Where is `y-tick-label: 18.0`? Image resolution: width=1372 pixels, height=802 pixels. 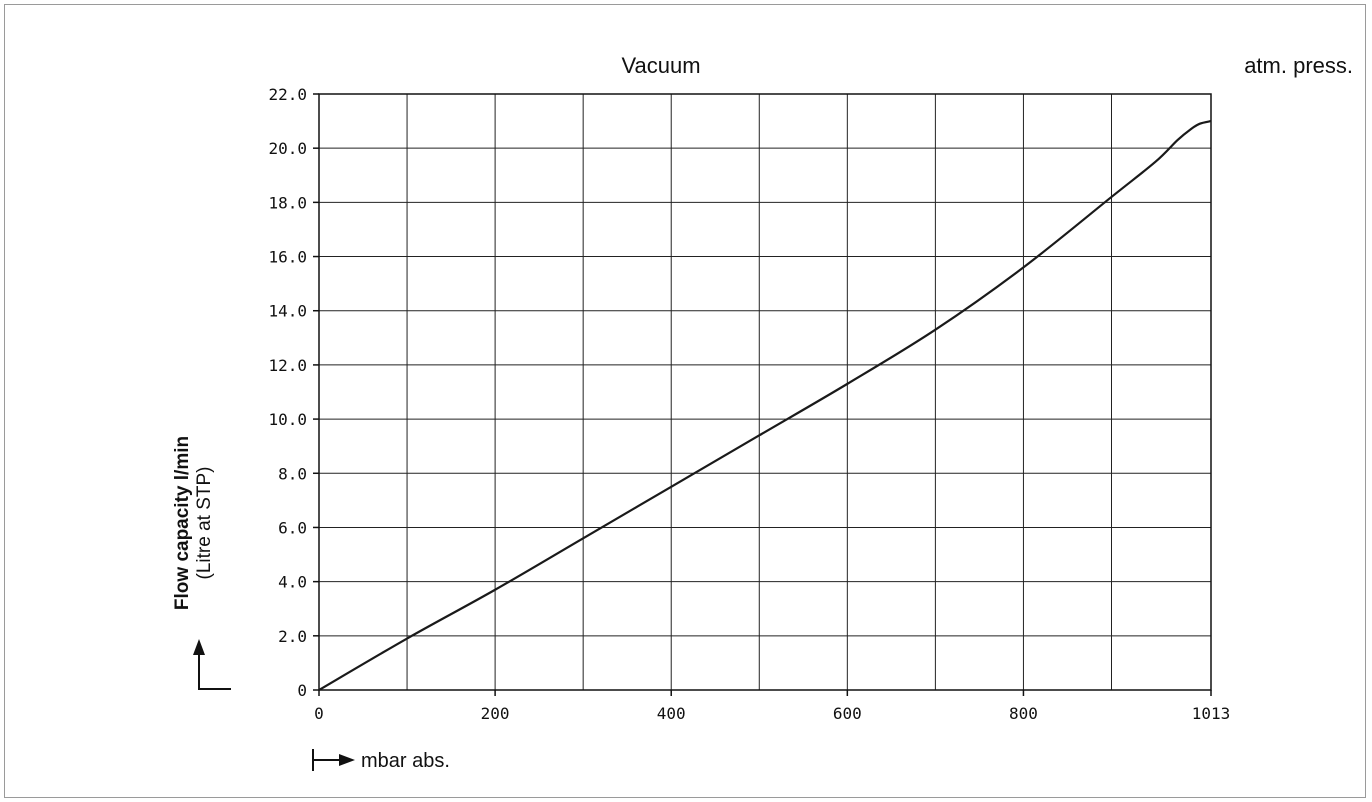
y-tick-label: 18.0 is located at coordinates (287, 202).